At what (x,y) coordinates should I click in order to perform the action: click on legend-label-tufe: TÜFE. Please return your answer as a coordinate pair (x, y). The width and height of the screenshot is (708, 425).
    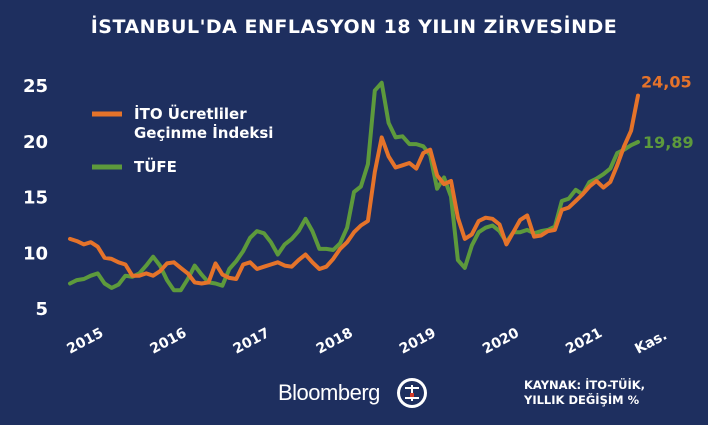
    Looking at the image, I should click on (155, 166).